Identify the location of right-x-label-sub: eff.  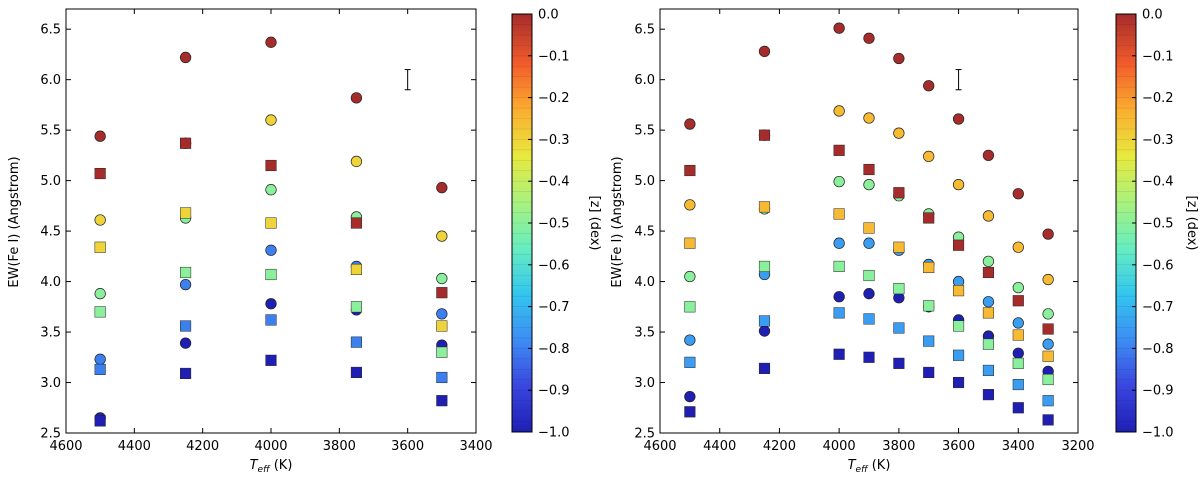
(863, 470).